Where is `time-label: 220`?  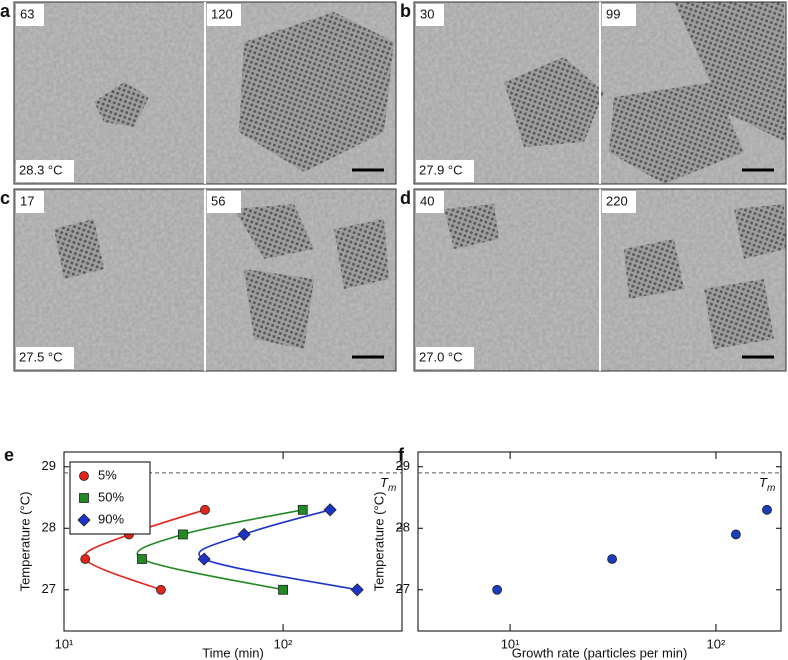
time-label: 220 is located at coordinates (617, 200).